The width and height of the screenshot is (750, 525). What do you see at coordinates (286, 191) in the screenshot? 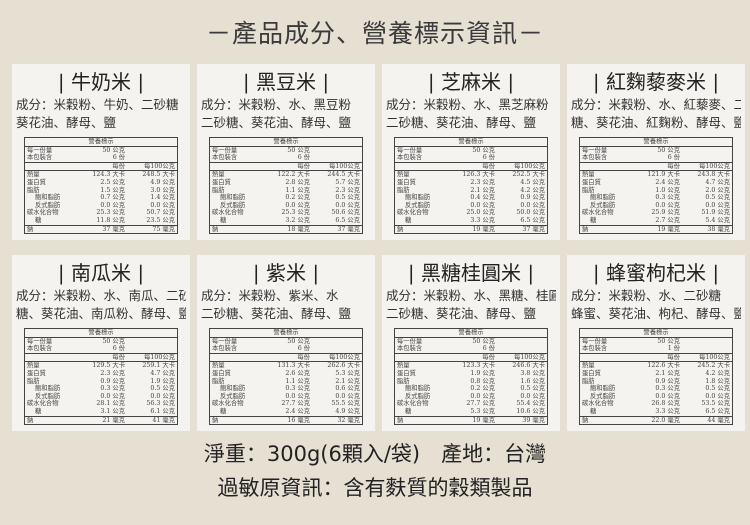
I see `nutrient-row: 脂肪 1.1 公克 2.3 公克` at bounding box center [286, 191].